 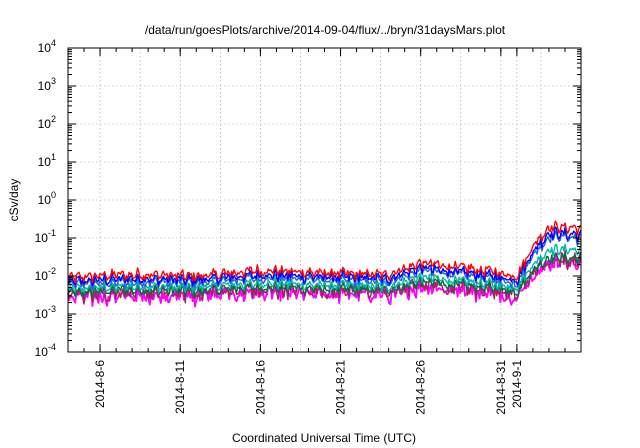 What do you see at coordinates (260, 387) in the screenshot?
I see `x-tick-label: 2014-8-16` at bounding box center [260, 387].